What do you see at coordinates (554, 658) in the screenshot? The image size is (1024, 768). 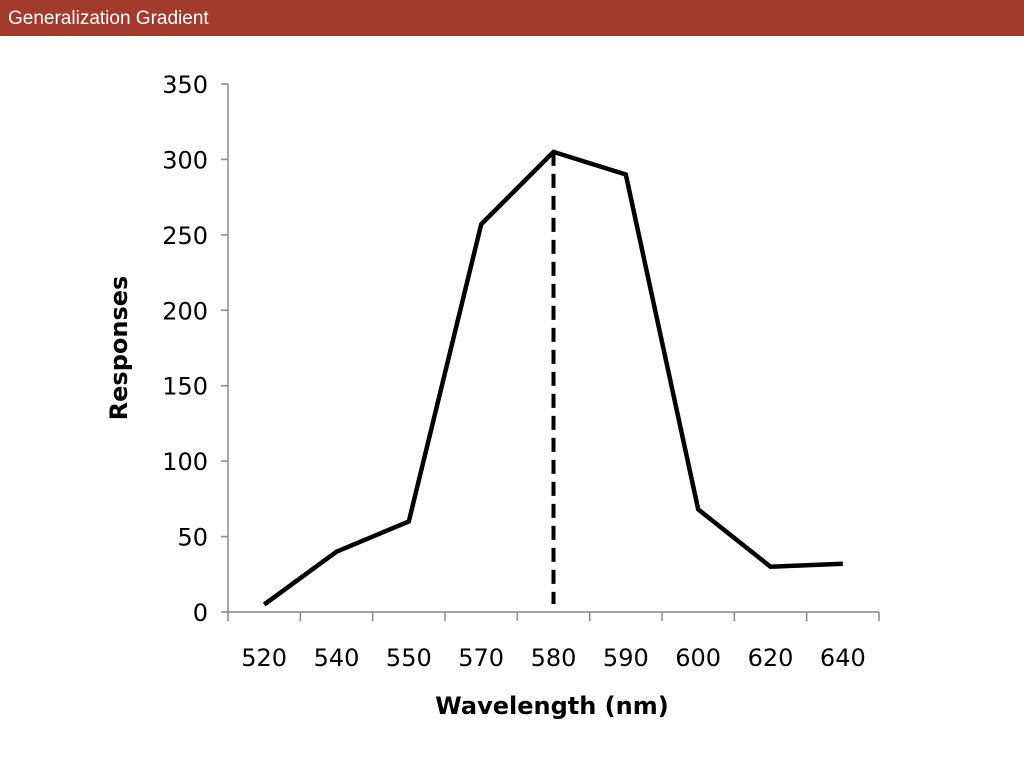 I see `x-tick-label: 580` at bounding box center [554, 658].